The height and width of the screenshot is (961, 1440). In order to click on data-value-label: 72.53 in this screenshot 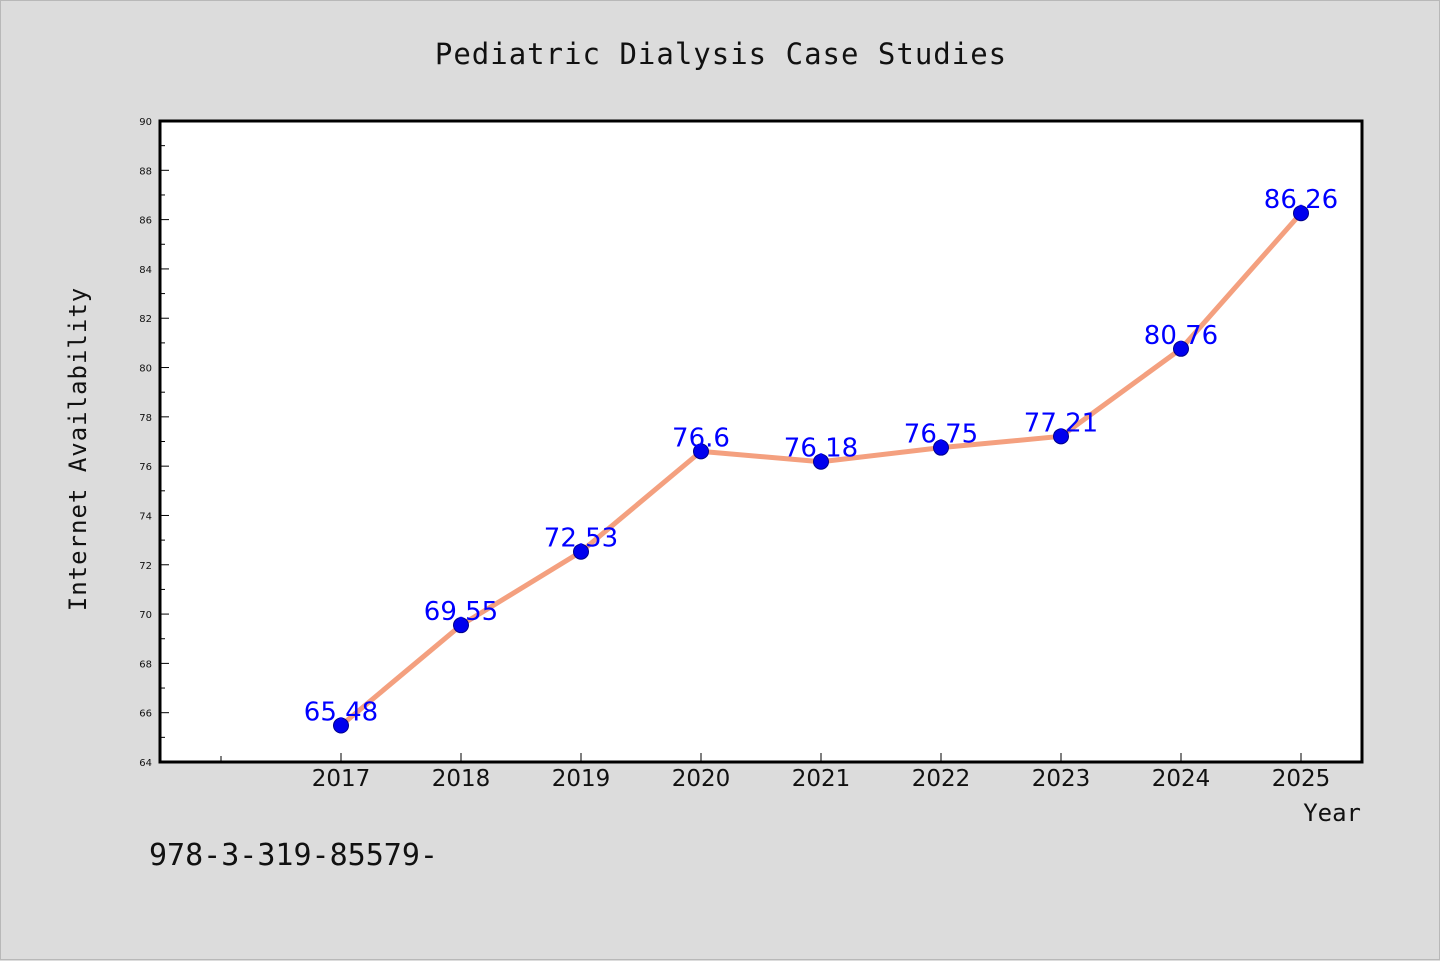, I will do `click(581, 539)`.